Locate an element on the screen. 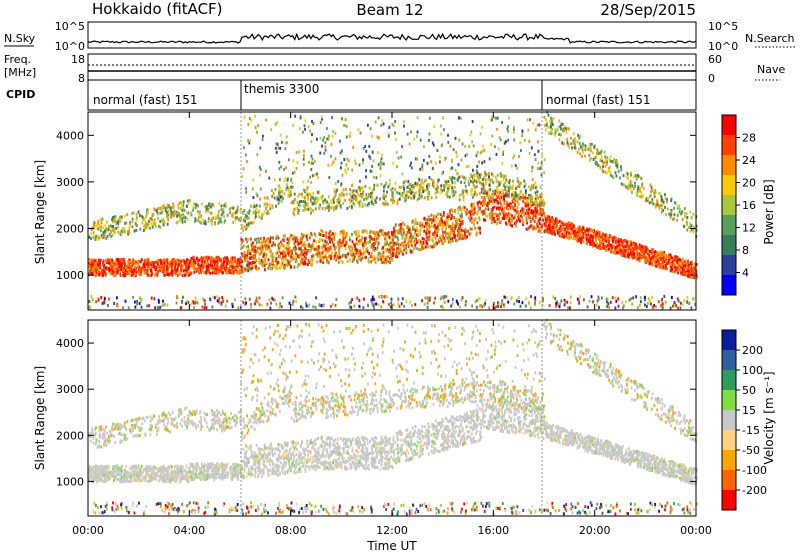 This screenshot has width=800, height=554. colorbar-tick-label: 100 is located at coordinates (752, 370).